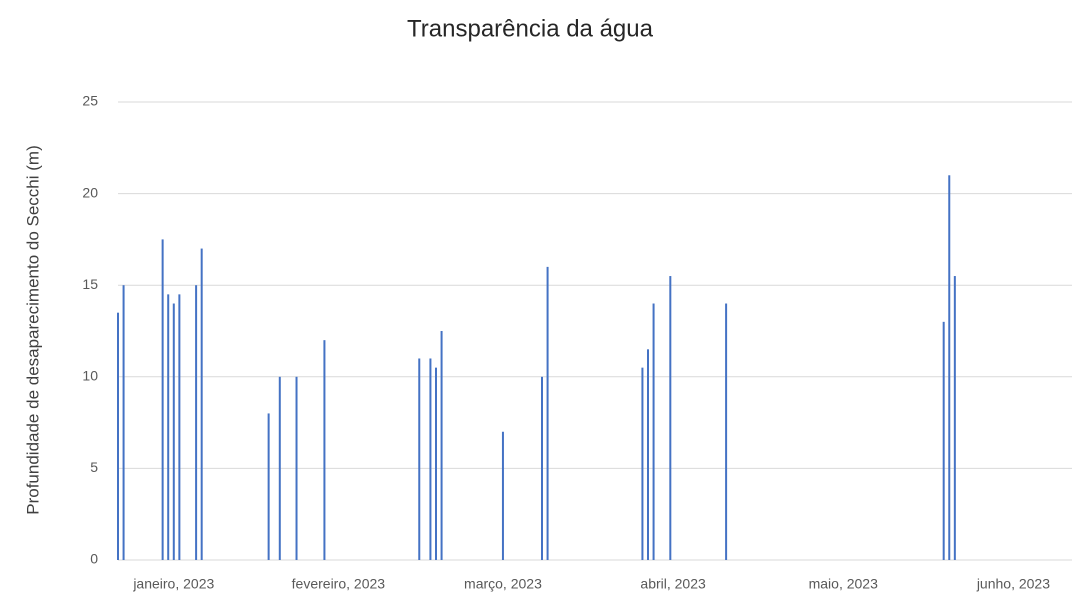  Describe the element at coordinates (173, 584) in the screenshot. I see `x-tick-label: janeiro, 2023` at that location.